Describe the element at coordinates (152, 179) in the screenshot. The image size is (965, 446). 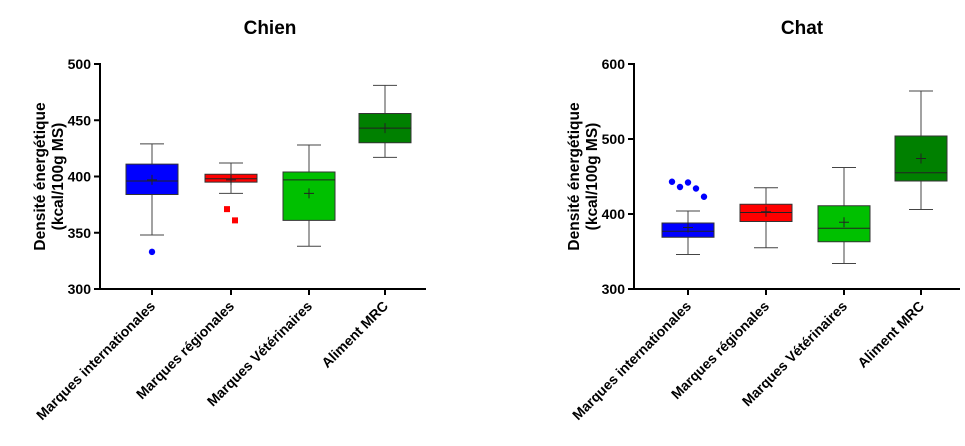
I see `box-iqr` at that location.